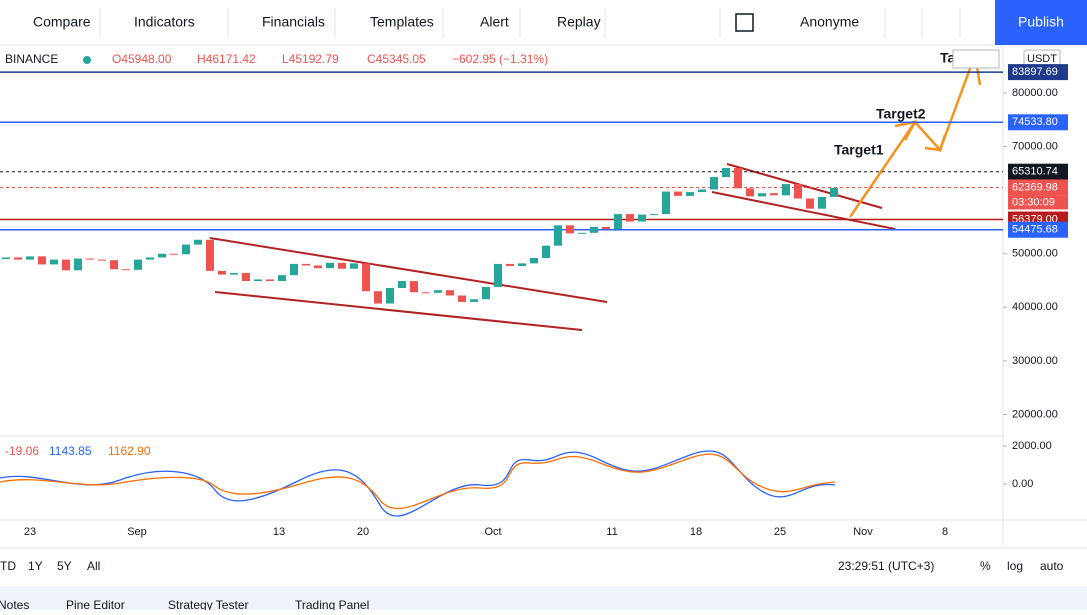 This screenshot has height=615, width=1087. Describe the element at coordinates (8, 566) in the screenshot. I see `range-button: TD` at that location.